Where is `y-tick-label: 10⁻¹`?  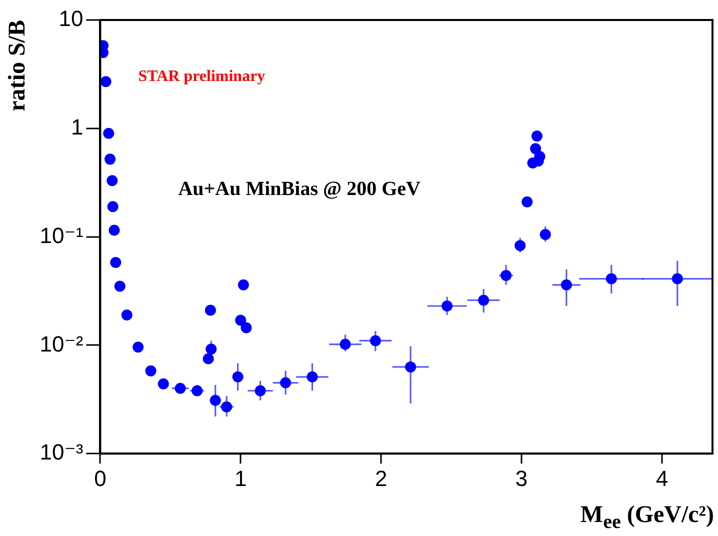
y-tick-label: 10⁻¹ is located at coordinates (62, 235).